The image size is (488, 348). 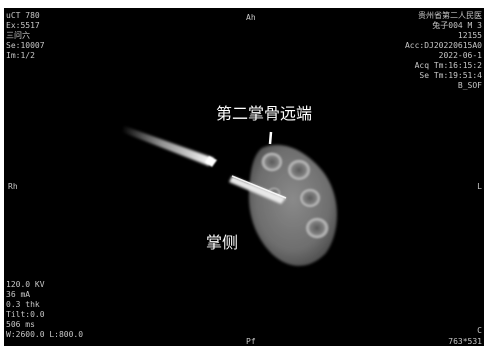 What do you see at coordinates (23, 304) in the screenshot?
I see `thickness-label: 0.3 thk` at bounding box center [23, 304].